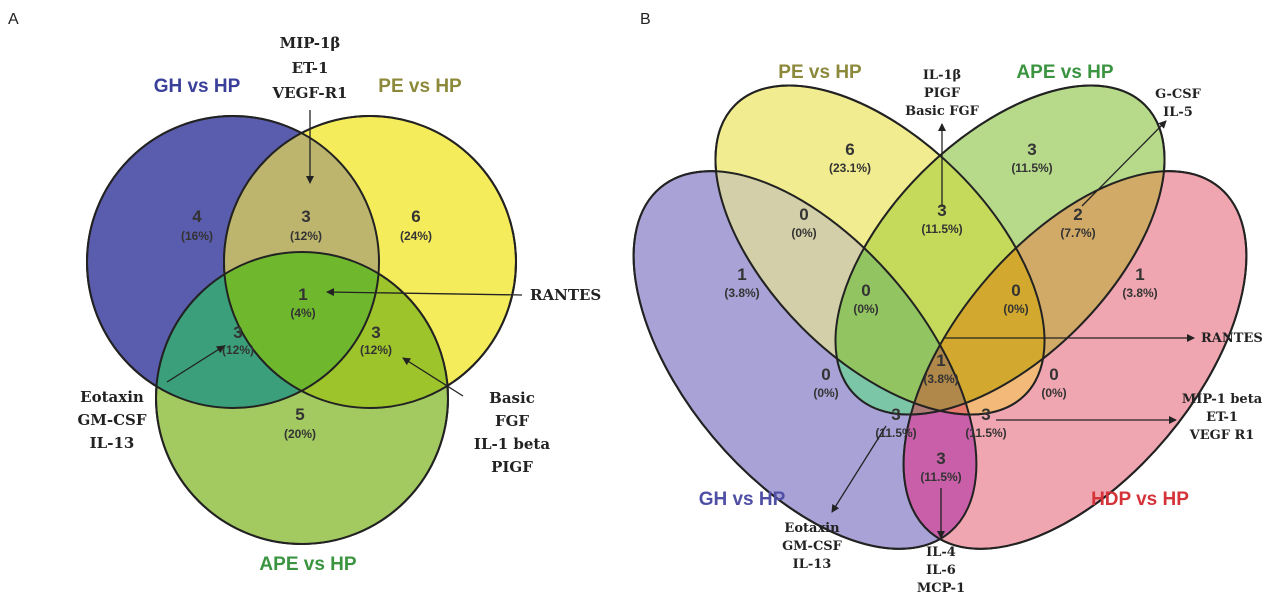 Image resolution: width=1280 pixels, height=601 pixels. I want to click on annot-gh-ape-line-2: GM-CSF, so click(111, 420).